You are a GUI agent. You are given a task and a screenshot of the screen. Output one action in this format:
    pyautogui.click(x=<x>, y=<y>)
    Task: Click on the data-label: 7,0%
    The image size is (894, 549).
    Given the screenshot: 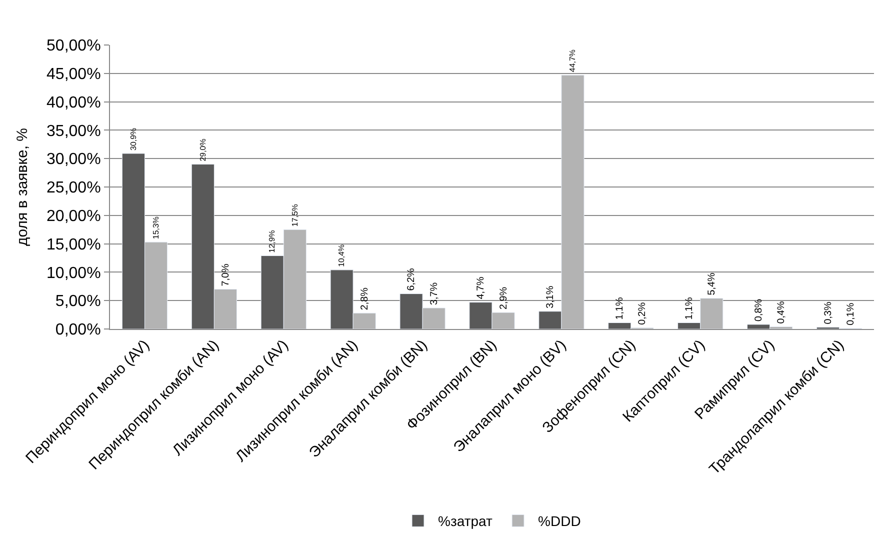 What is the action you would take?
    pyautogui.click(x=226, y=274)
    